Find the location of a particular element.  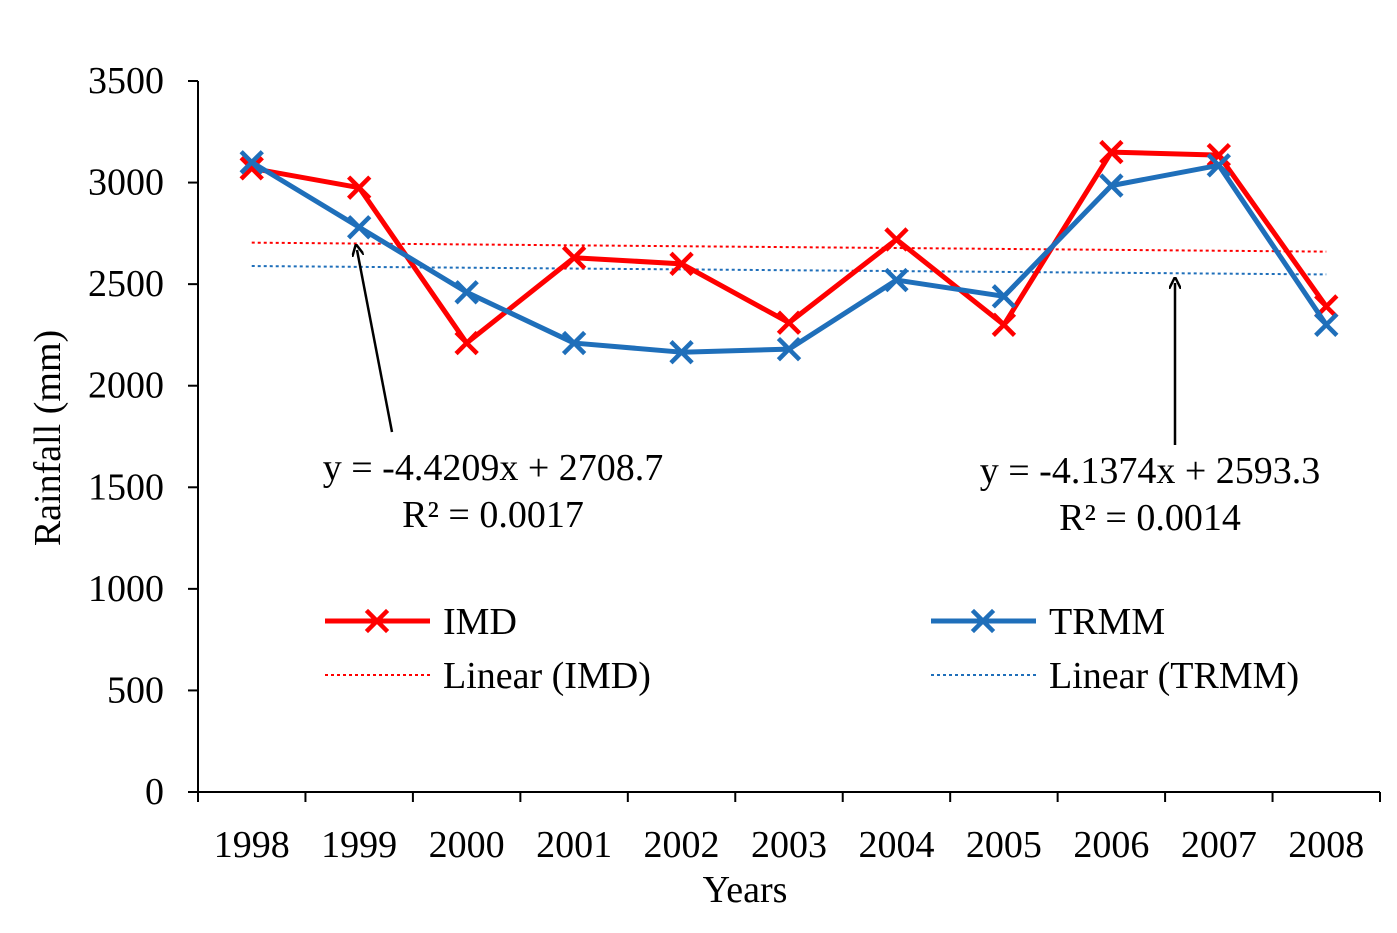

x-tick-label: 2005 is located at coordinates (1004, 845).